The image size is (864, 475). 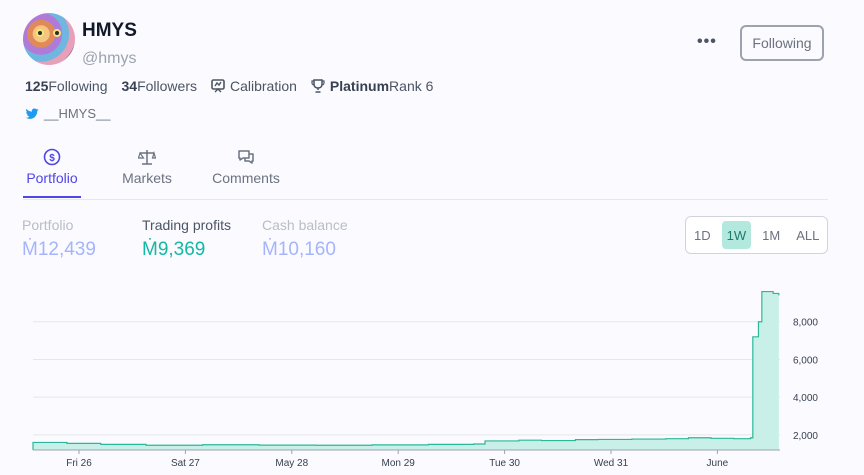 What do you see at coordinates (263, 86) in the screenshot?
I see `calibration-label: Calibration` at bounding box center [263, 86].